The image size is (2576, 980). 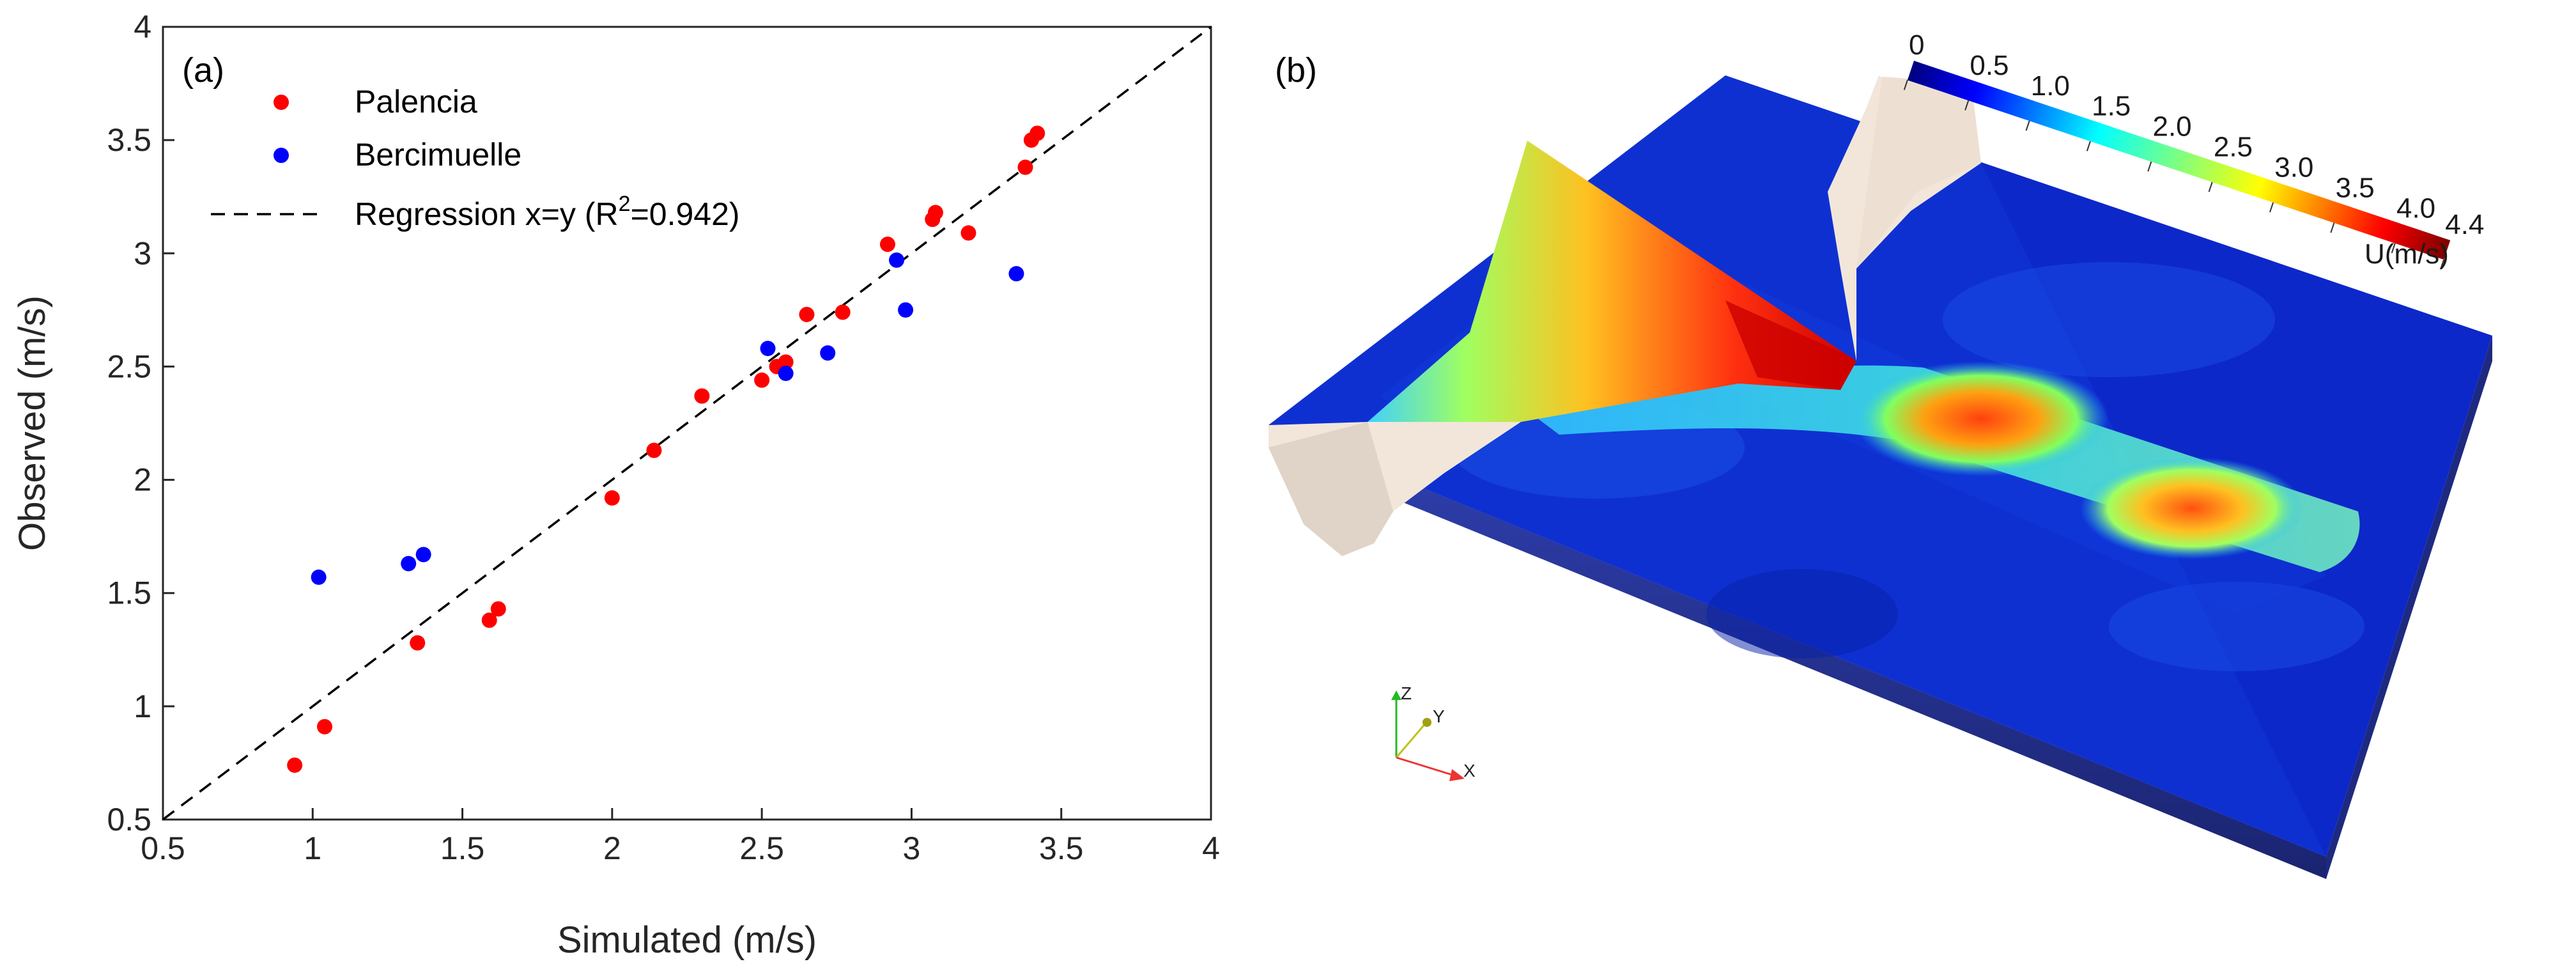 What do you see at coordinates (129, 819) in the screenshot?
I see `y-tick-label: 0.5` at bounding box center [129, 819].